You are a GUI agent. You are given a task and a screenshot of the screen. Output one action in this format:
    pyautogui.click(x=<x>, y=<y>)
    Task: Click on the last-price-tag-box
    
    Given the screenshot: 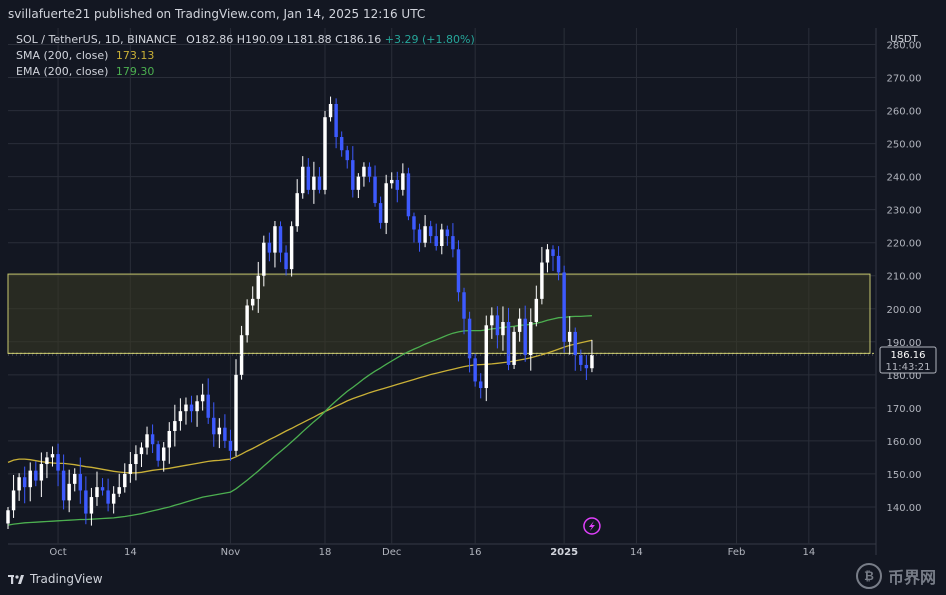 What is the action you would take?
    pyautogui.click(x=908, y=360)
    